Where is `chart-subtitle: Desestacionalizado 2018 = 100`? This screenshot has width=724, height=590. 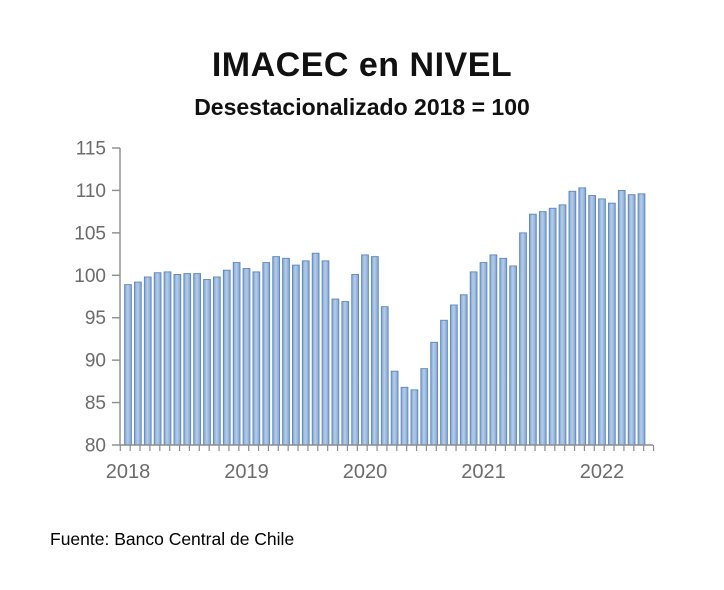 chart-subtitle: Desestacionalizado 2018 = 100 is located at coordinates (362, 107).